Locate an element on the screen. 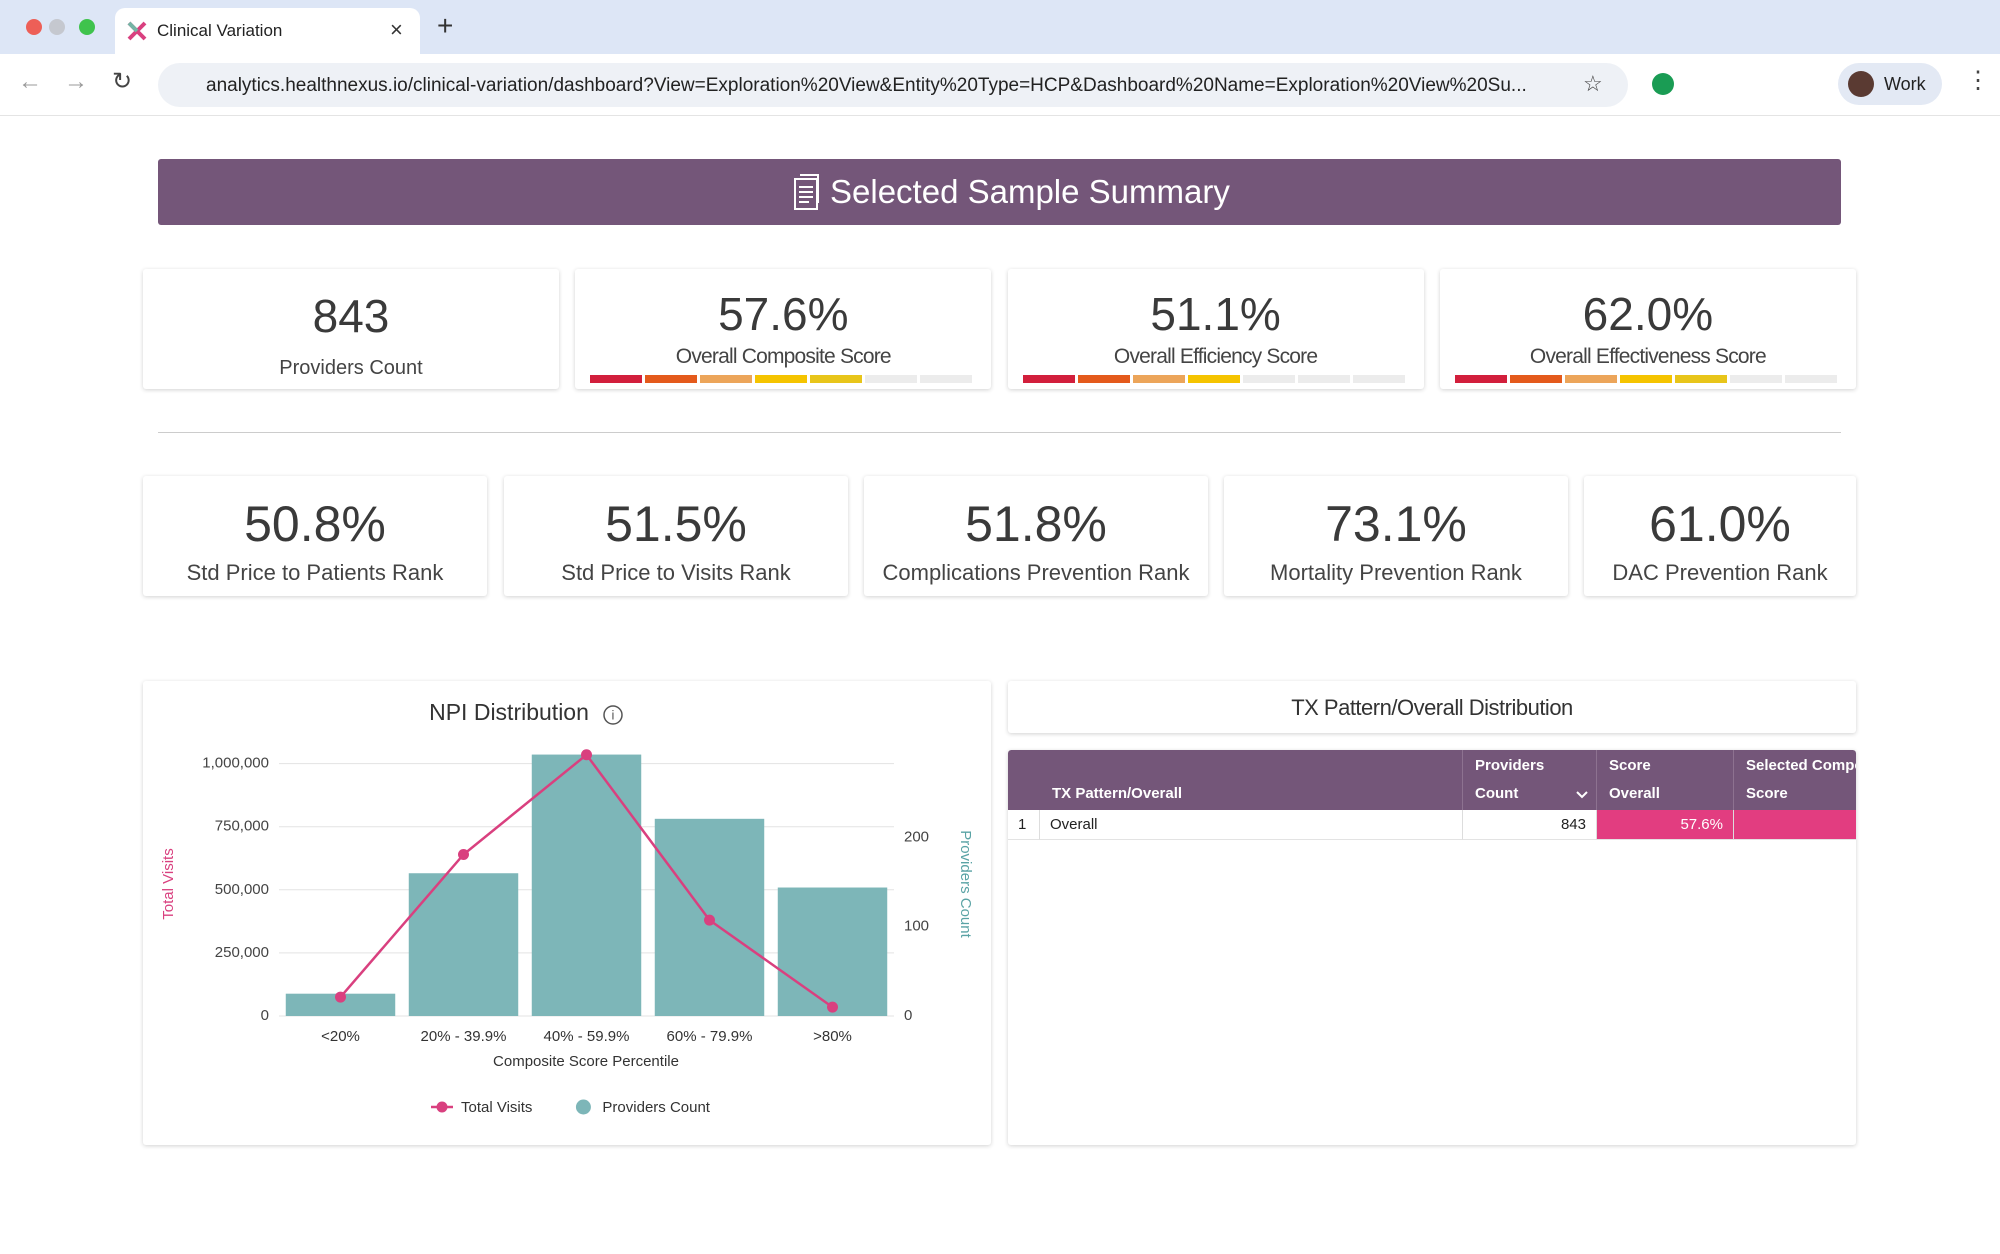 The height and width of the screenshot is (1254, 2000). summary-card: 51.1% Overall Efficiency Score is located at coordinates (1216, 329).